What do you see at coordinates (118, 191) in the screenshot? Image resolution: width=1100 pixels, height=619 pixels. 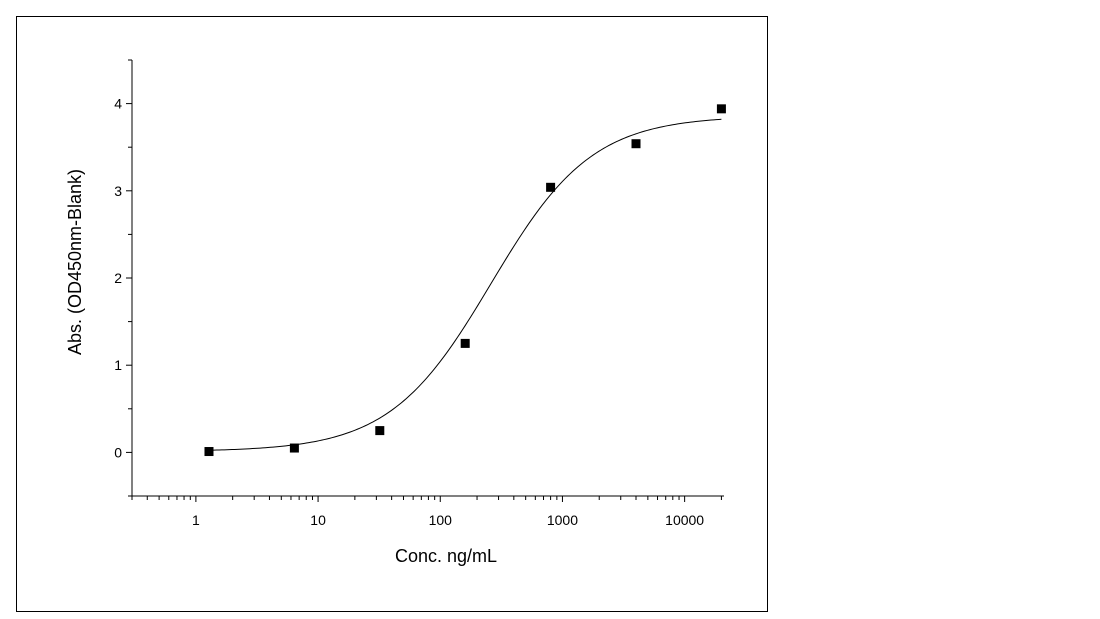 I see `y-tick-label: 3` at bounding box center [118, 191].